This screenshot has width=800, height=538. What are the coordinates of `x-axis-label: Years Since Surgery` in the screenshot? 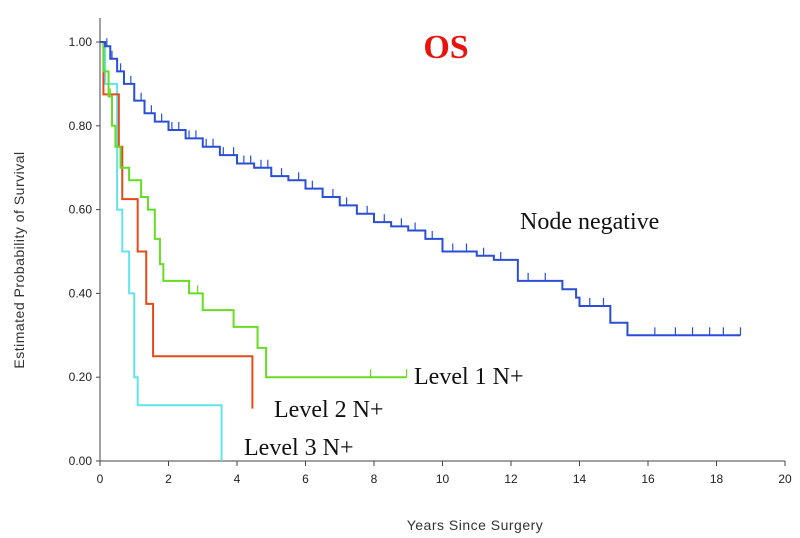 It's located at (475, 525).